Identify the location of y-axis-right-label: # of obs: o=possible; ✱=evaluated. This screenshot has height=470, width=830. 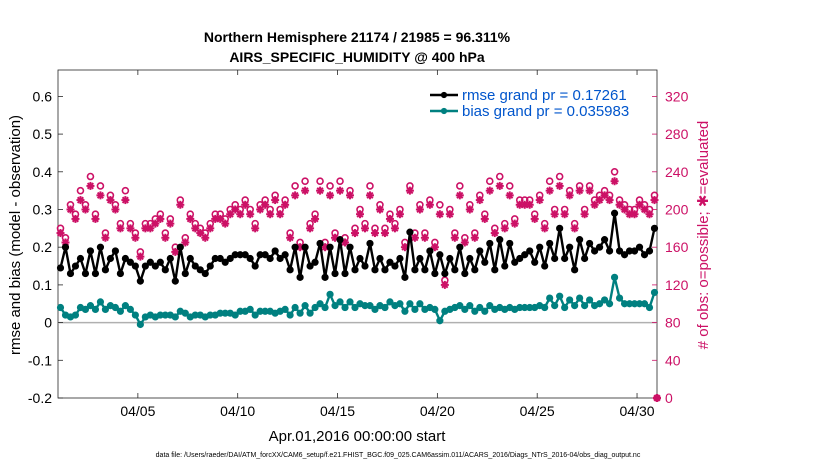
(703, 235).